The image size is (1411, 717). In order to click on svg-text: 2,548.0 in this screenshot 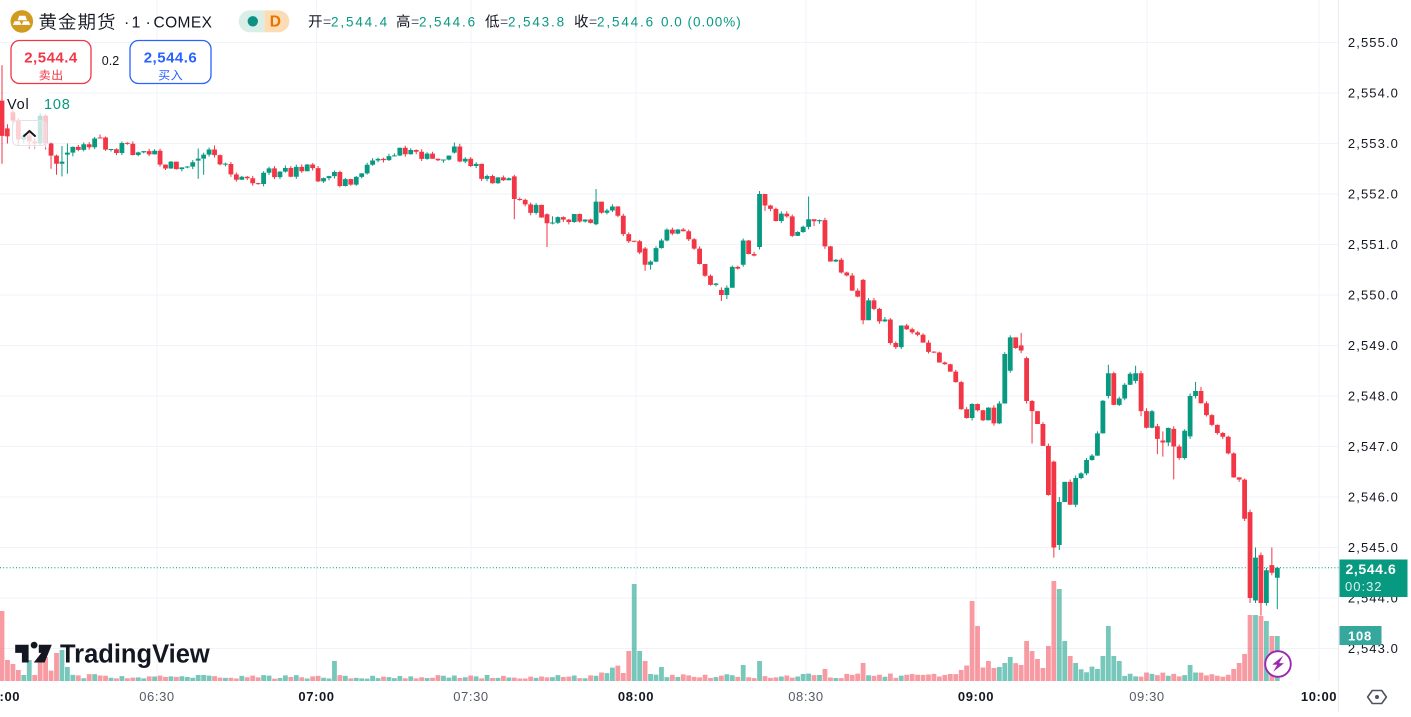, I will do `click(1373, 396)`.